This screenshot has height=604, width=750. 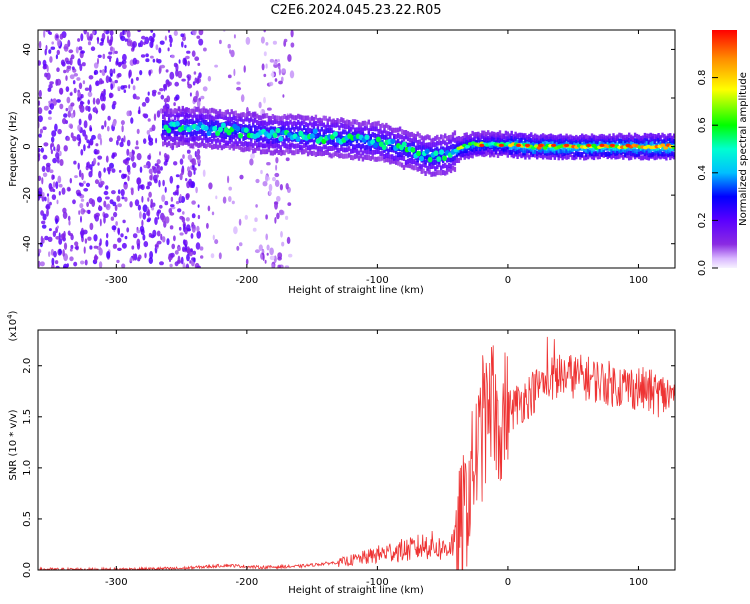 I want to click on spectrogram-peak-cell, so click(x=602, y=145).